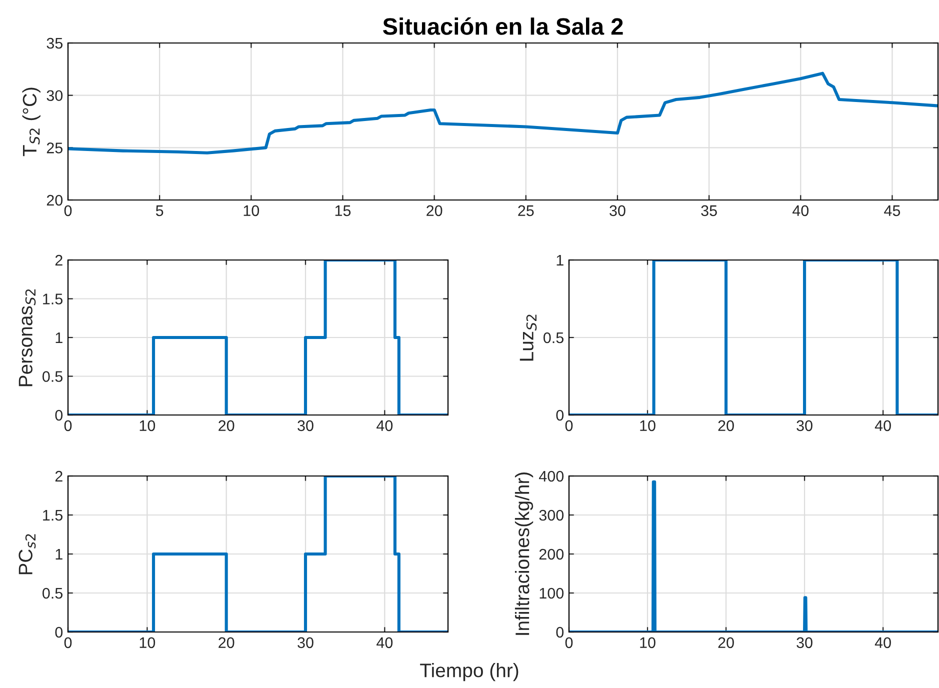  What do you see at coordinates (343, 210) in the screenshot?
I see `x-tick-label: 15` at bounding box center [343, 210].